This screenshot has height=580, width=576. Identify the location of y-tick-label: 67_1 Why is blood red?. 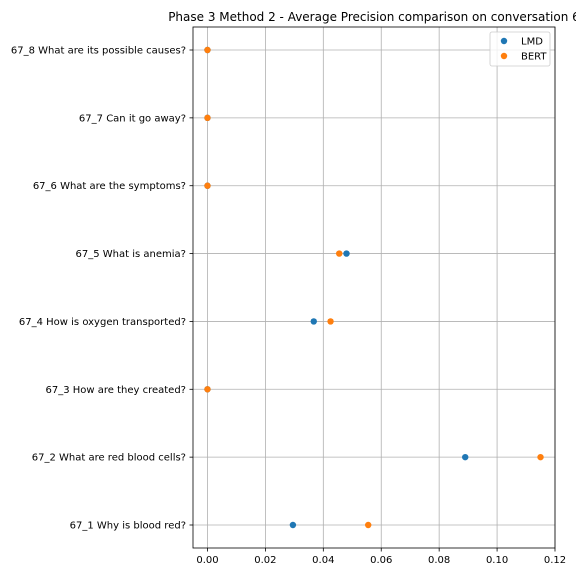
(128, 526).